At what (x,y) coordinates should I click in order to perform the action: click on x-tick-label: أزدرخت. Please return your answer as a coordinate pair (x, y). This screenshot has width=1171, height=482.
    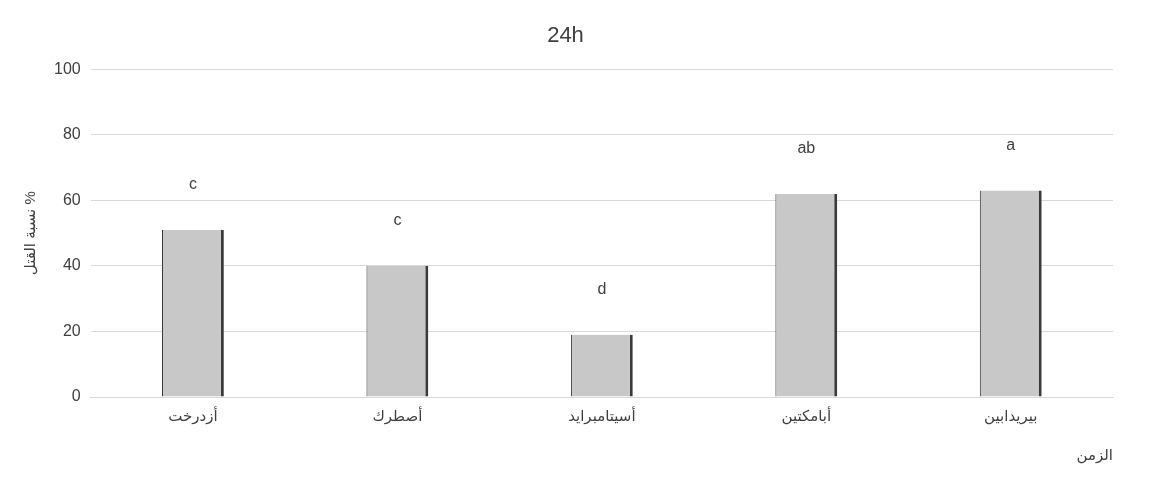
    Looking at the image, I should click on (193, 416).